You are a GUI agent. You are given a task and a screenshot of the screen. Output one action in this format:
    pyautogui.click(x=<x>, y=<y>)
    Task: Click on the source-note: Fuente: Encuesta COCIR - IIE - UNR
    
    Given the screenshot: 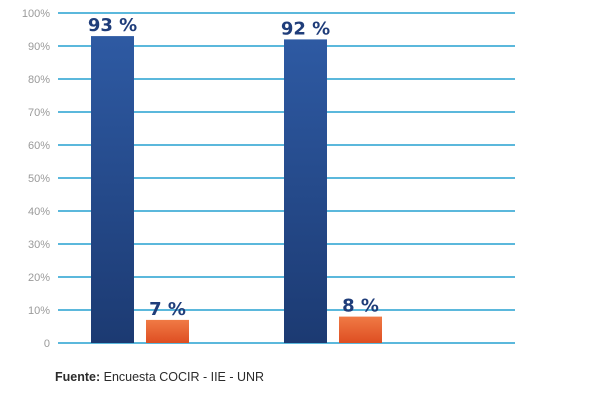 What is the action you would take?
    pyautogui.click(x=159, y=377)
    